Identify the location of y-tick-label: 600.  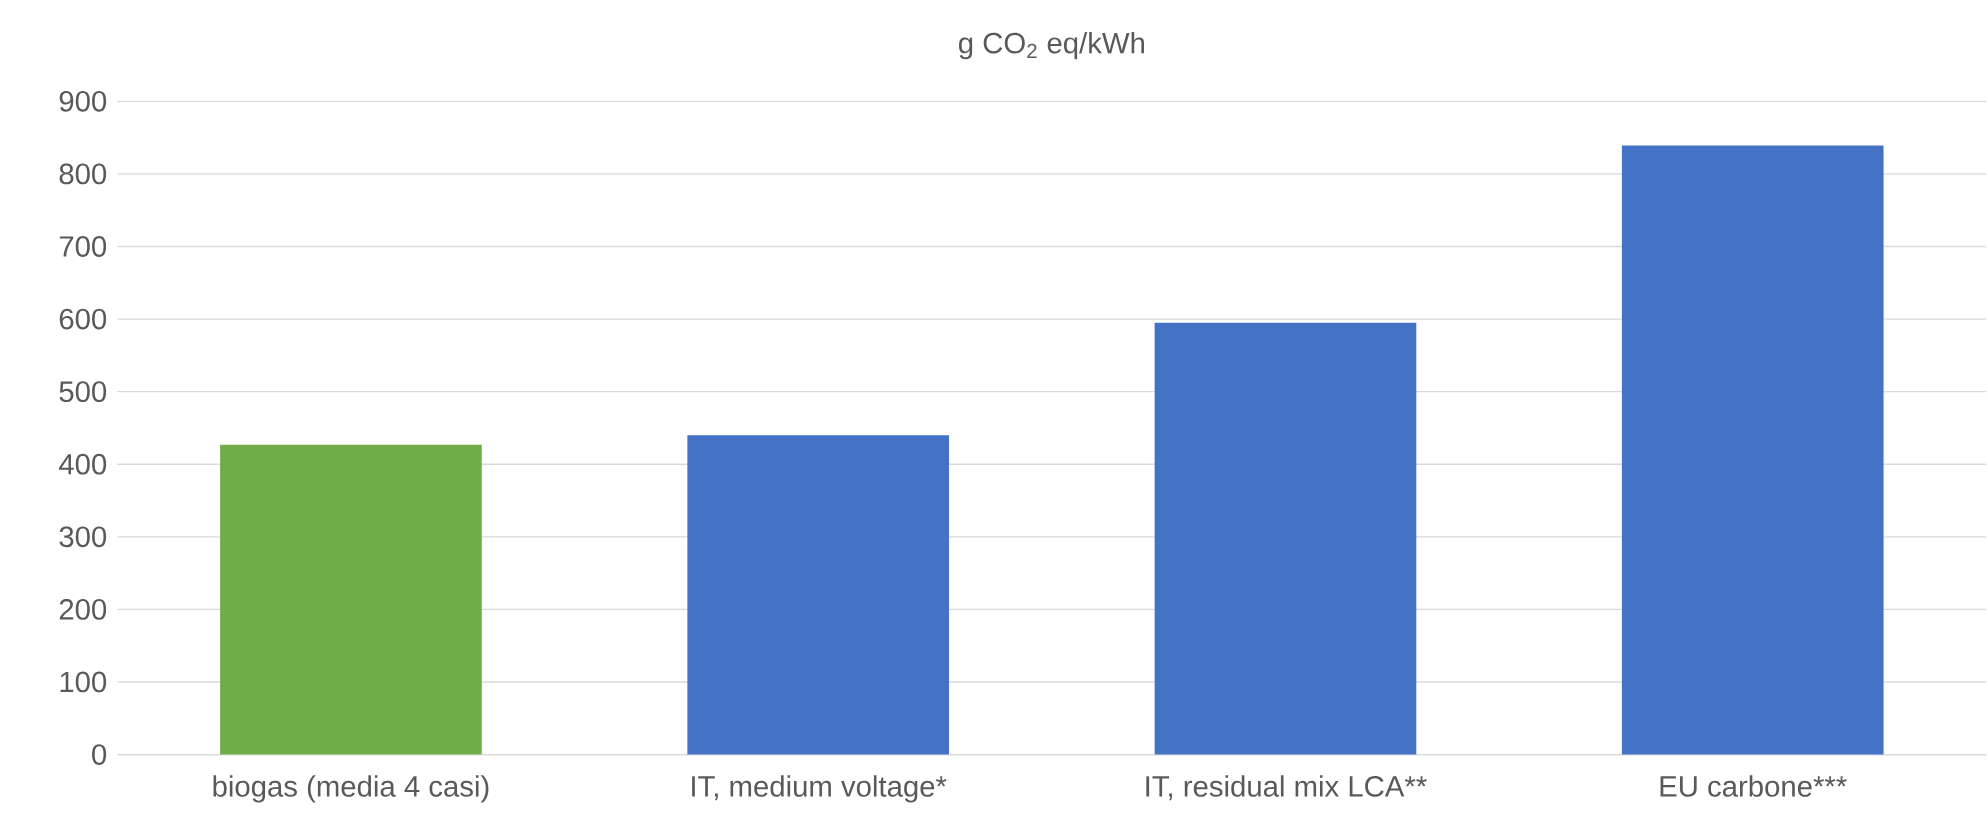
(83, 319).